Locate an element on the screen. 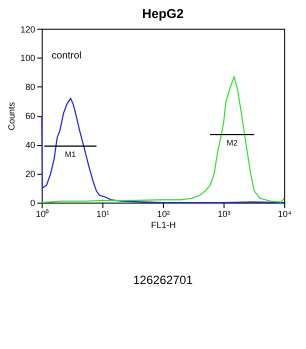 The image size is (306, 349). text: 126262701 is located at coordinates (163, 280).